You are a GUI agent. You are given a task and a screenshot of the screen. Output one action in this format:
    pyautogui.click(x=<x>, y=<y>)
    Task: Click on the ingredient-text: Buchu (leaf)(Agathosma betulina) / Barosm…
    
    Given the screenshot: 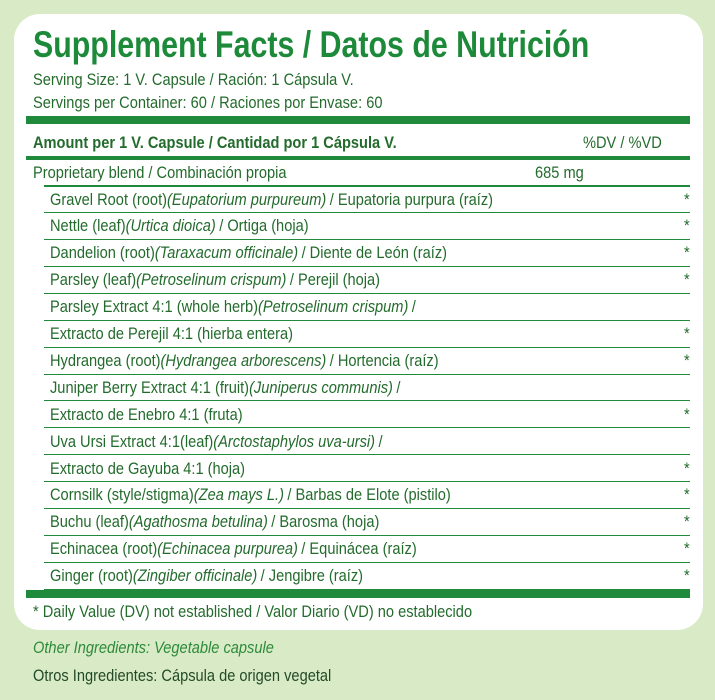 What is the action you would take?
    pyautogui.click(x=214, y=522)
    